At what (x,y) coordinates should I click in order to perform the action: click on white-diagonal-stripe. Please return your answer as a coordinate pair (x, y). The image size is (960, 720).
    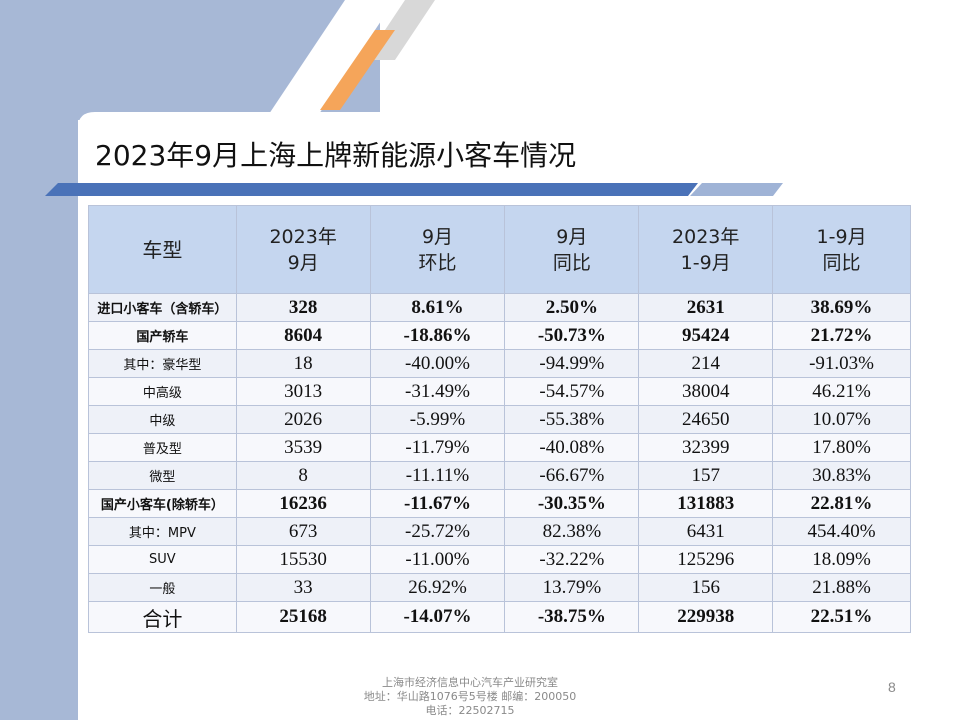
    Looking at the image, I should click on (330, 60).